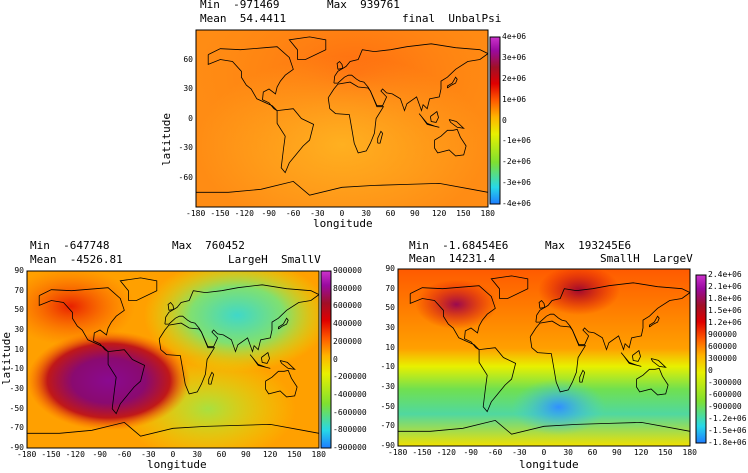  I want to click on colorbar-tick-label: 4e+06, so click(514, 36).